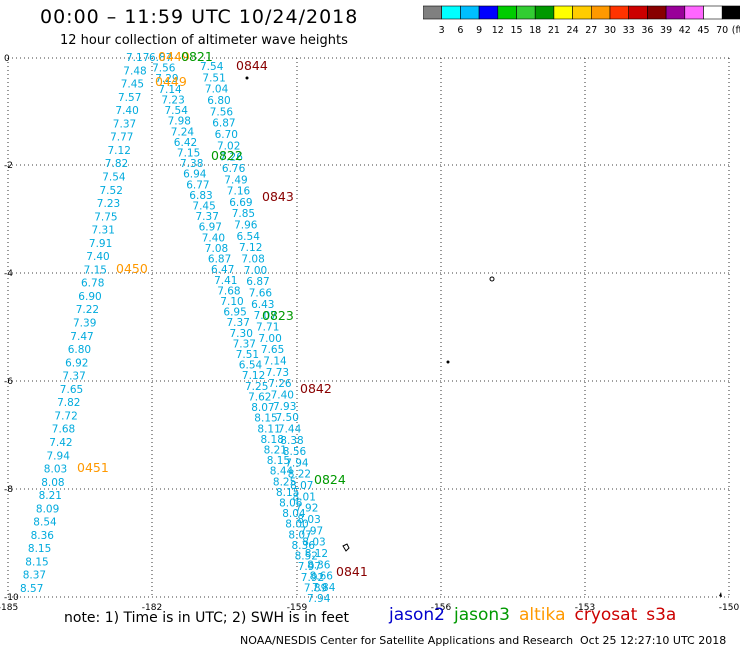 This screenshot has height=650, width=740. What do you see at coordinates (322, 577) in the screenshot?
I see `track-value: 8.66` at bounding box center [322, 577].